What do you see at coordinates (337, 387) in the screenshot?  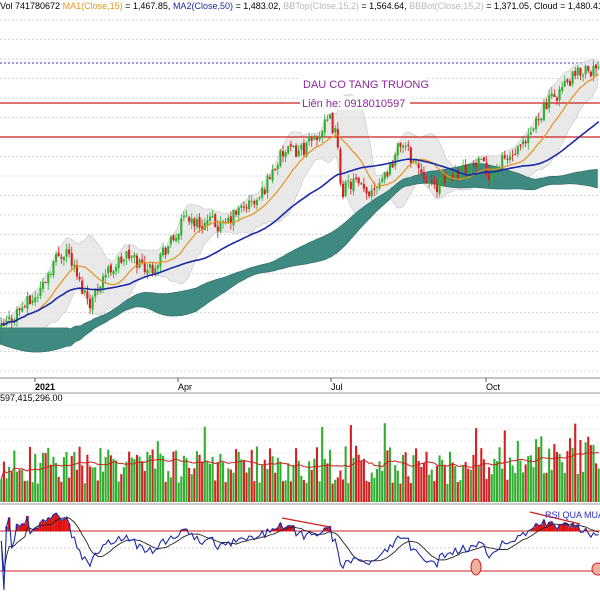 I see `x-tick-jul: Jul` at bounding box center [337, 387].